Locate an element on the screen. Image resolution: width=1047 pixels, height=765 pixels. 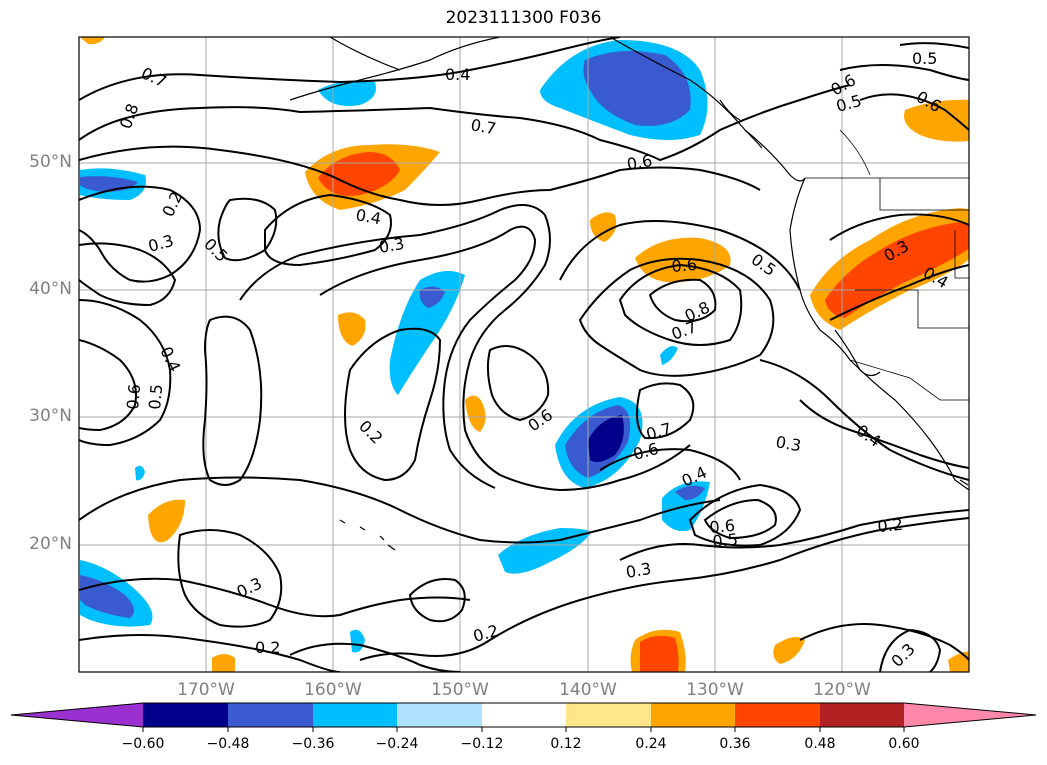
lat-label: 50°N is located at coordinates (50, 162).